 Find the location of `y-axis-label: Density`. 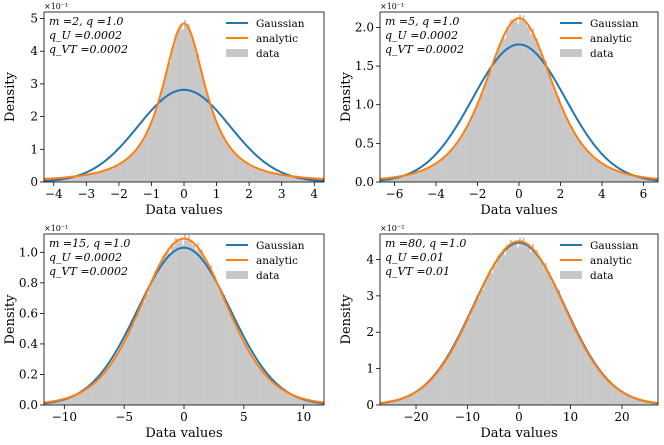

y-axis-label: Density is located at coordinates (346, 96).